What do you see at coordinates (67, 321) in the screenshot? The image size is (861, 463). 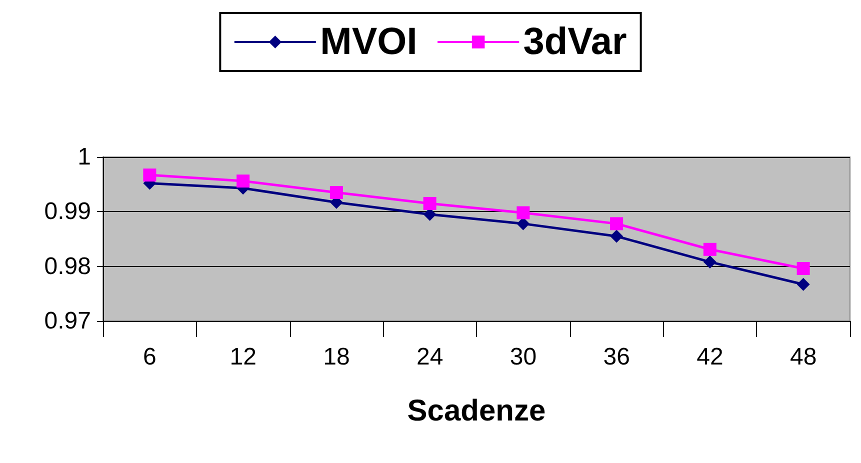 I see `y-tick-label: 0.97` at bounding box center [67, 321].